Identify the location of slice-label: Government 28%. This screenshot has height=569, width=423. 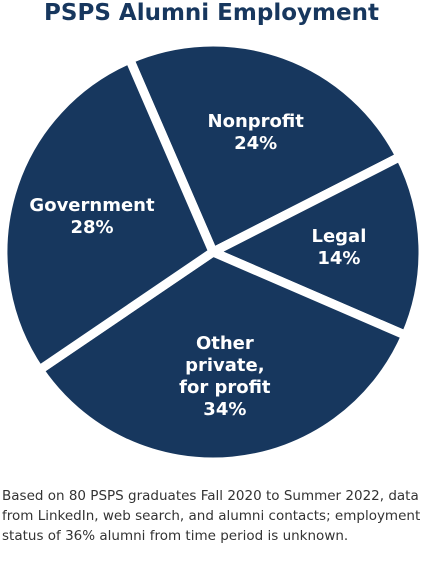
(91, 217).